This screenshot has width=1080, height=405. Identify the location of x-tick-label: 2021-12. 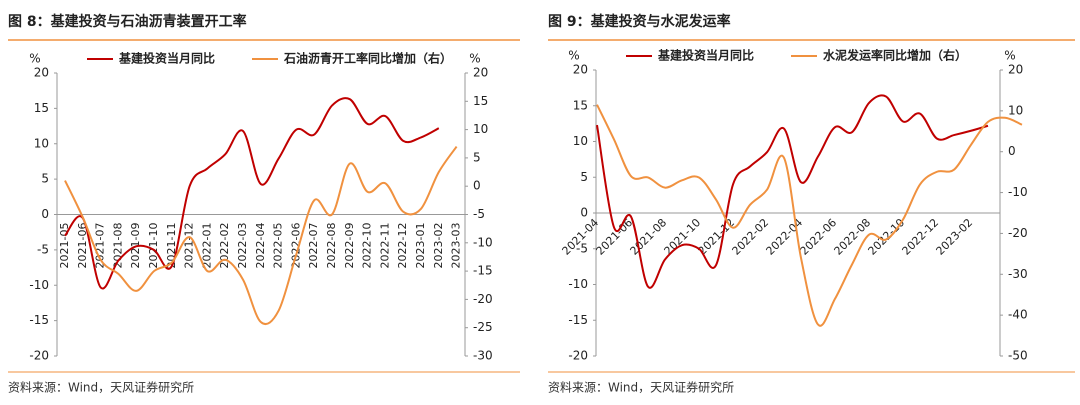
(189, 246).